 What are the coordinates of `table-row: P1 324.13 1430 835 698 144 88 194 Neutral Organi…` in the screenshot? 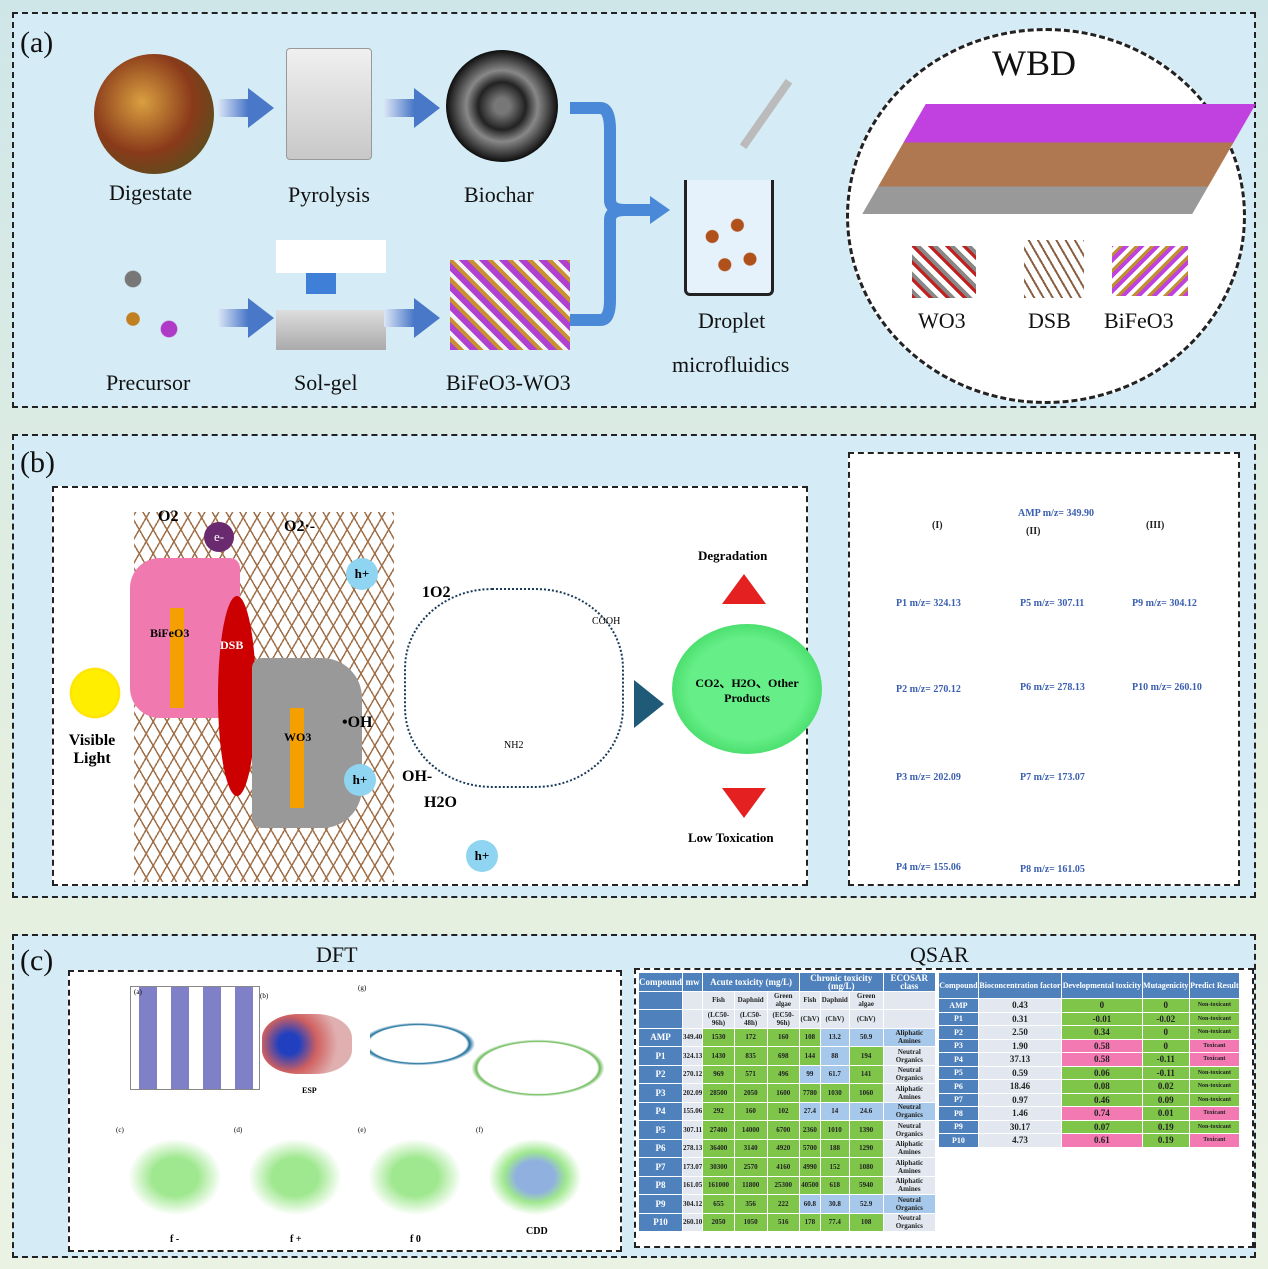 It's located at (787, 1056).